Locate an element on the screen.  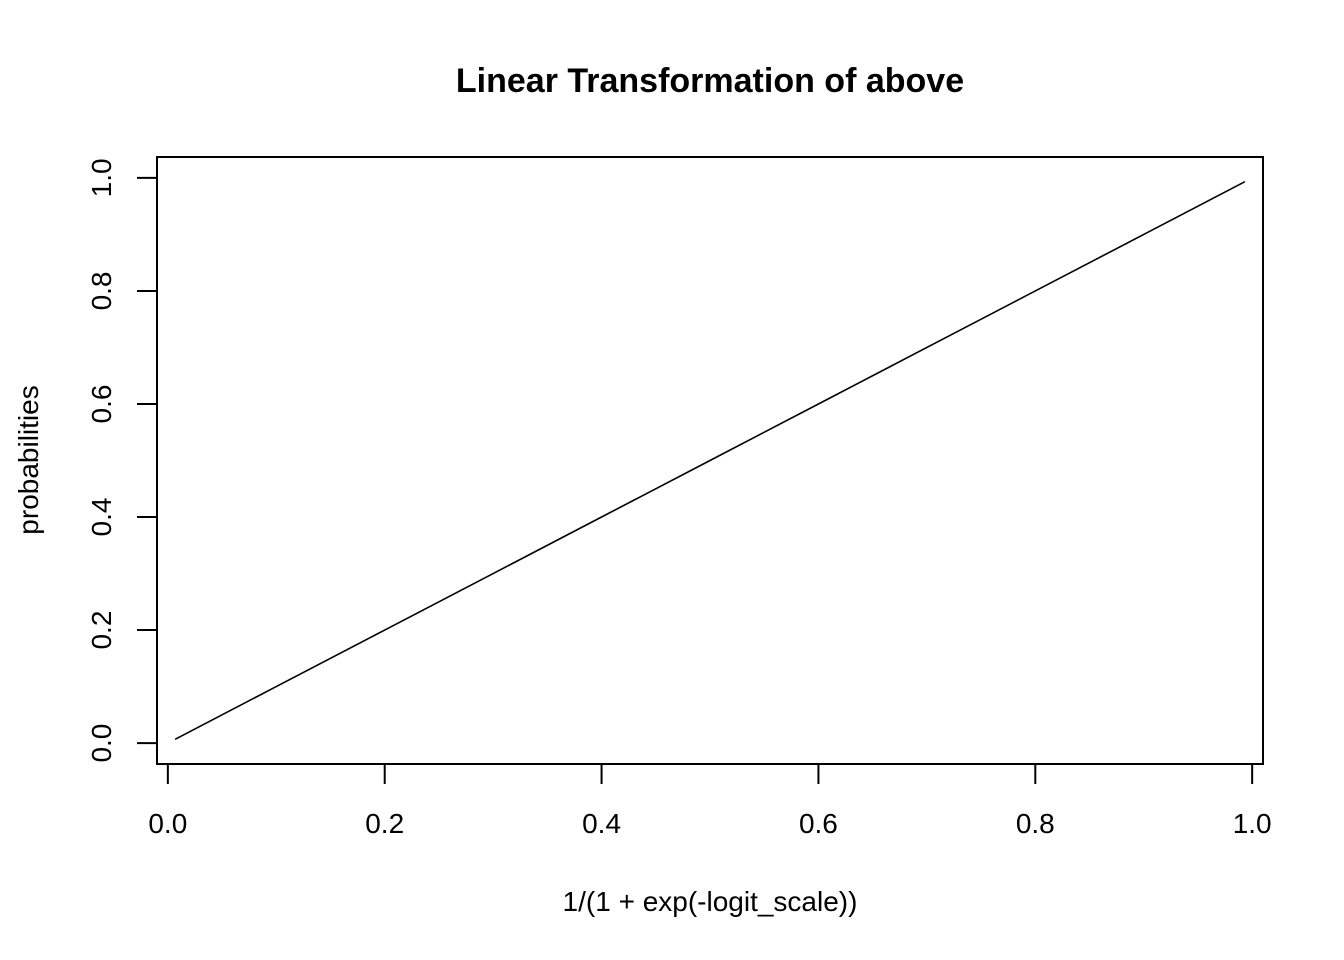
y-ticks: 0.0 0.2 0.4 0.6 0.8 1.0 is located at coordinates (121, 460).